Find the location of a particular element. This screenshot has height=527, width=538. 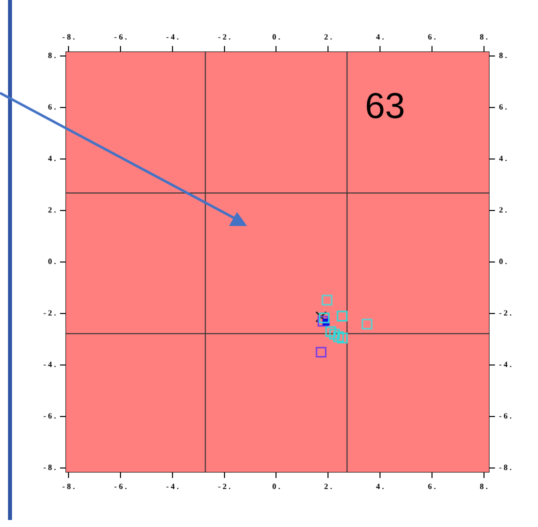

y2-tick-label: - 8 . is located at coordinates (505, 467).